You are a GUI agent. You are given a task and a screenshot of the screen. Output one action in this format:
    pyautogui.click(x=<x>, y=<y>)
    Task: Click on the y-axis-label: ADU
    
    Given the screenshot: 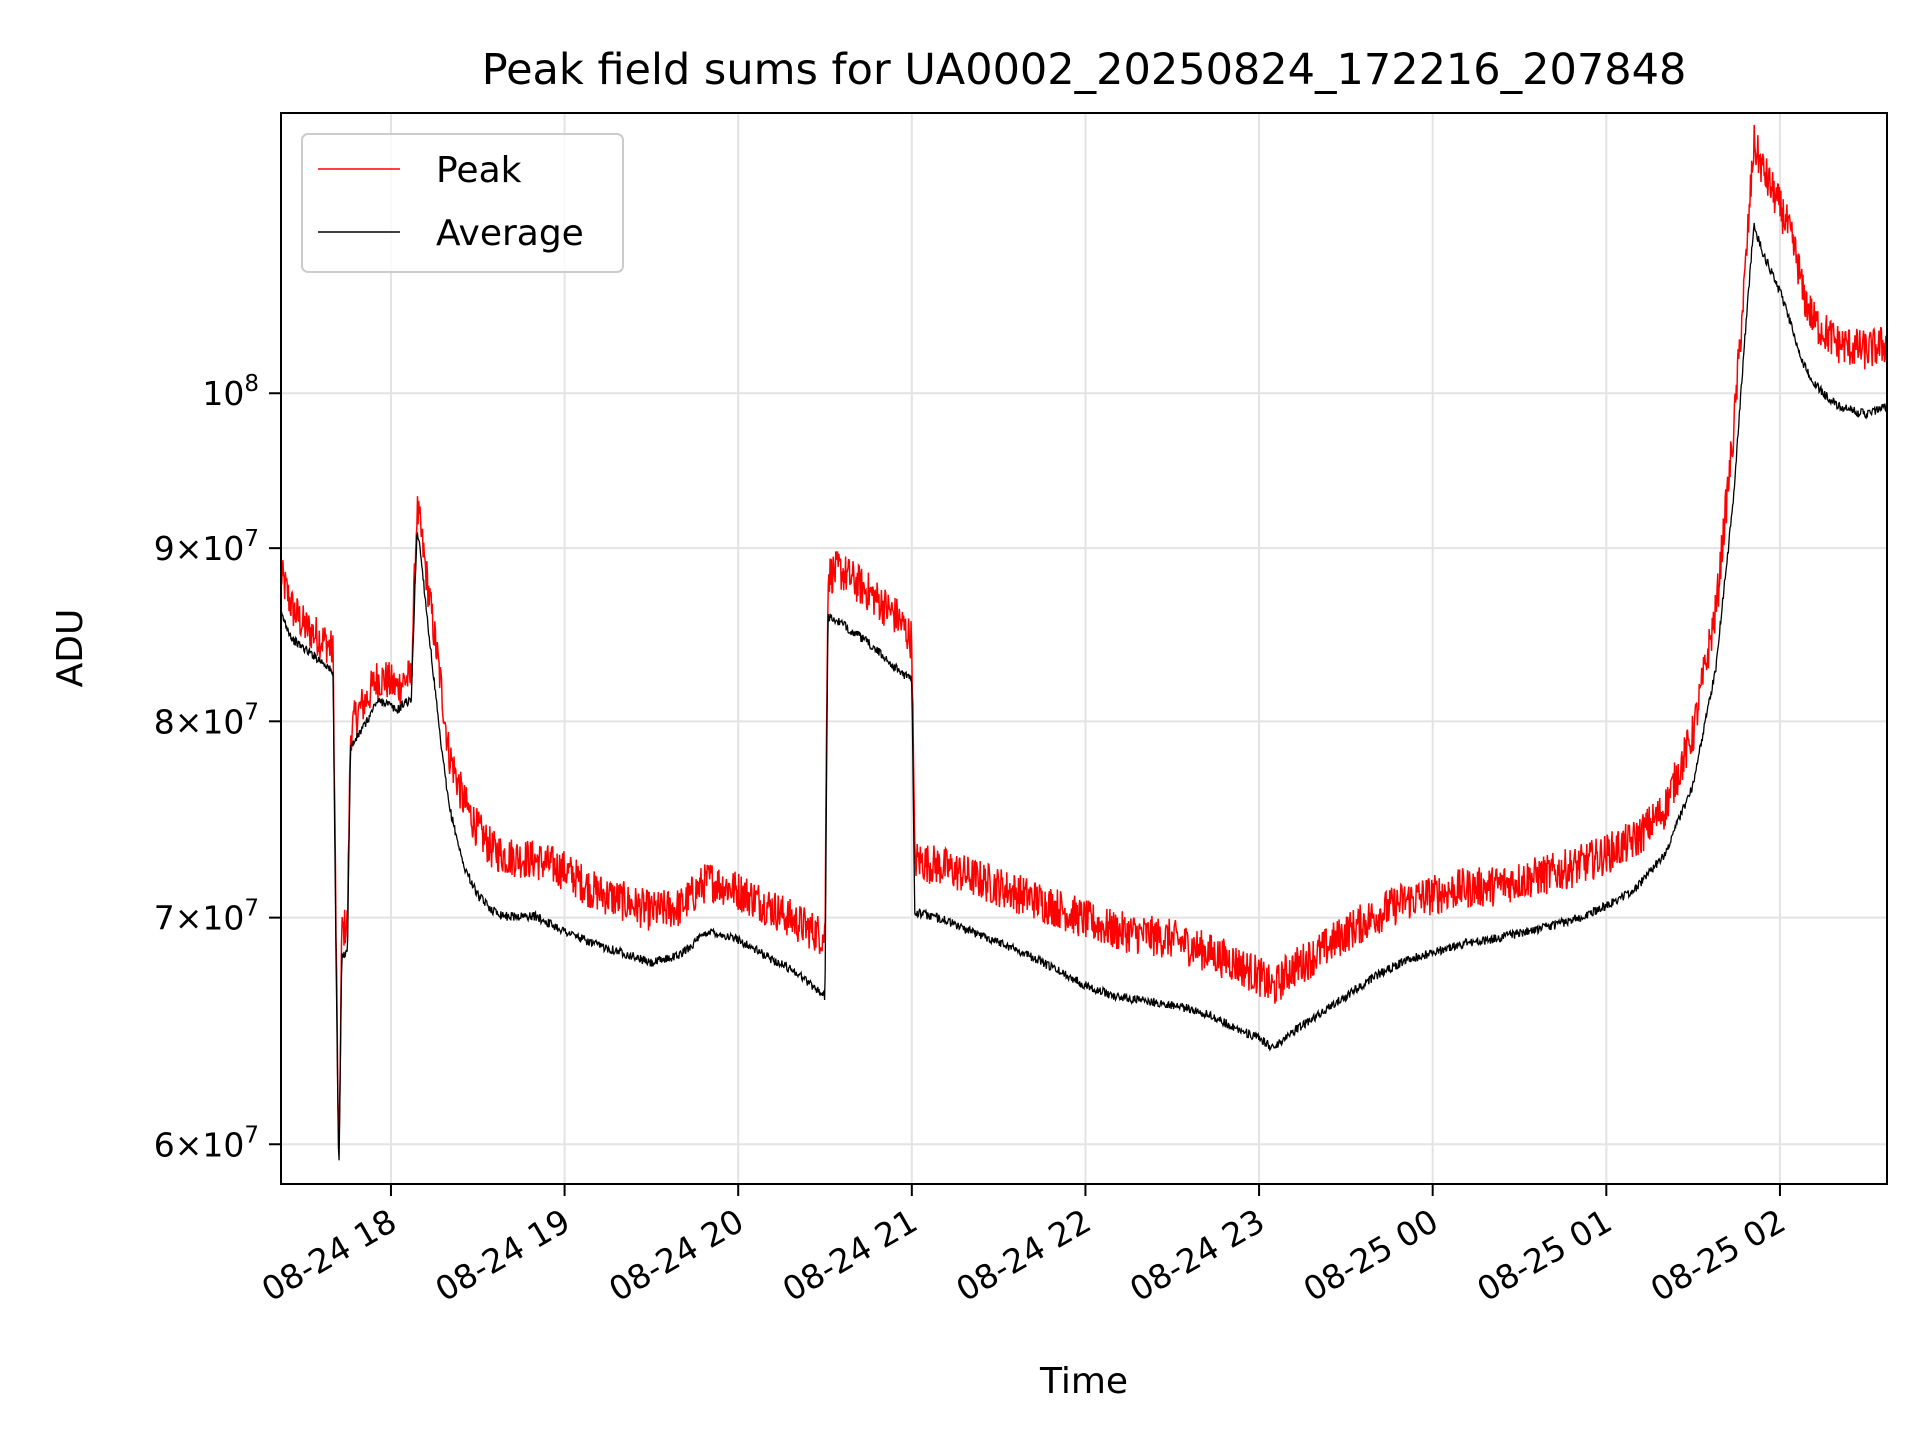 What is the action you would take?
    pyautogui.click(x=70, y=648)
    